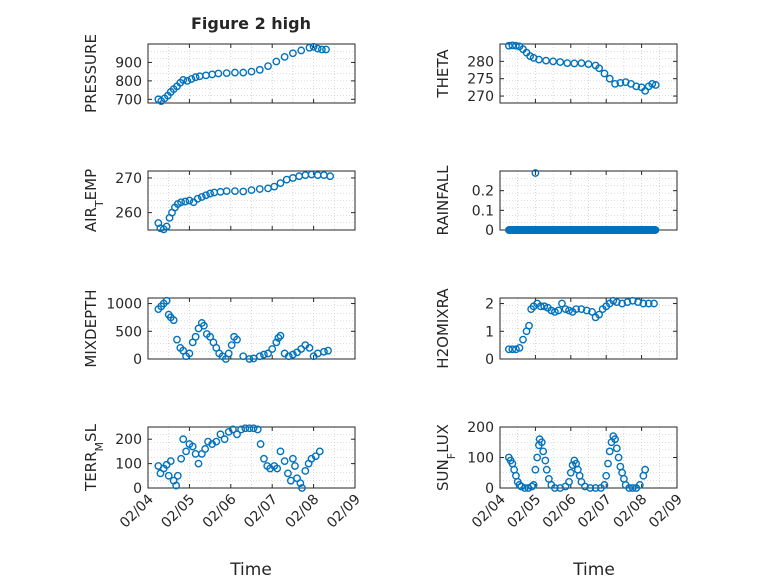 This screenshot has width=778, height=583. What do you see at coordinates (480, 62) in the screenshot?
I see `y-tick-label: 280` at bounding box center [480, 62].